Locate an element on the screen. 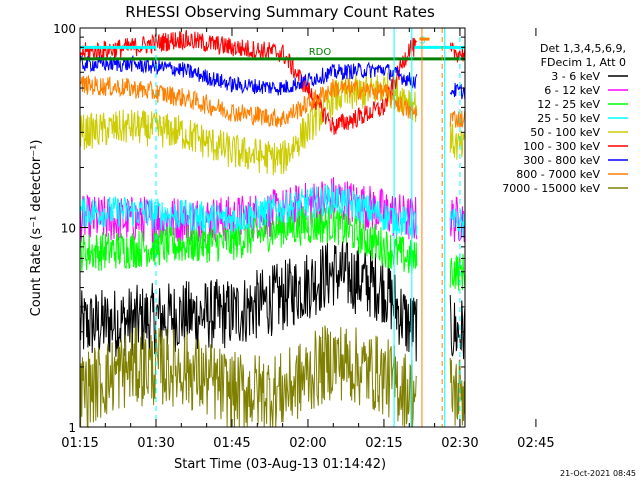 The height and width of the screenshot is (480, 640). legend-header-line: Det 1,3,4,5,6,9, is located at coordinates (583, 48).